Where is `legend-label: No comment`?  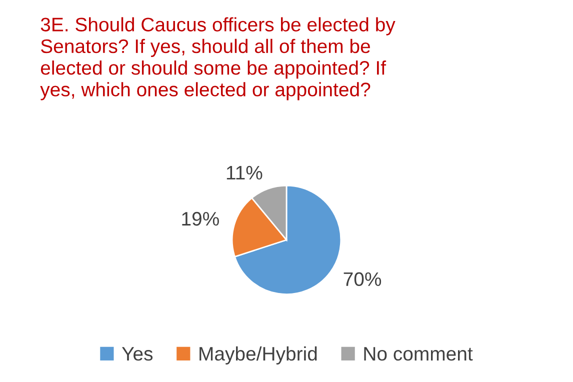 legend-label: No comment is located at coordinates (418, 354).